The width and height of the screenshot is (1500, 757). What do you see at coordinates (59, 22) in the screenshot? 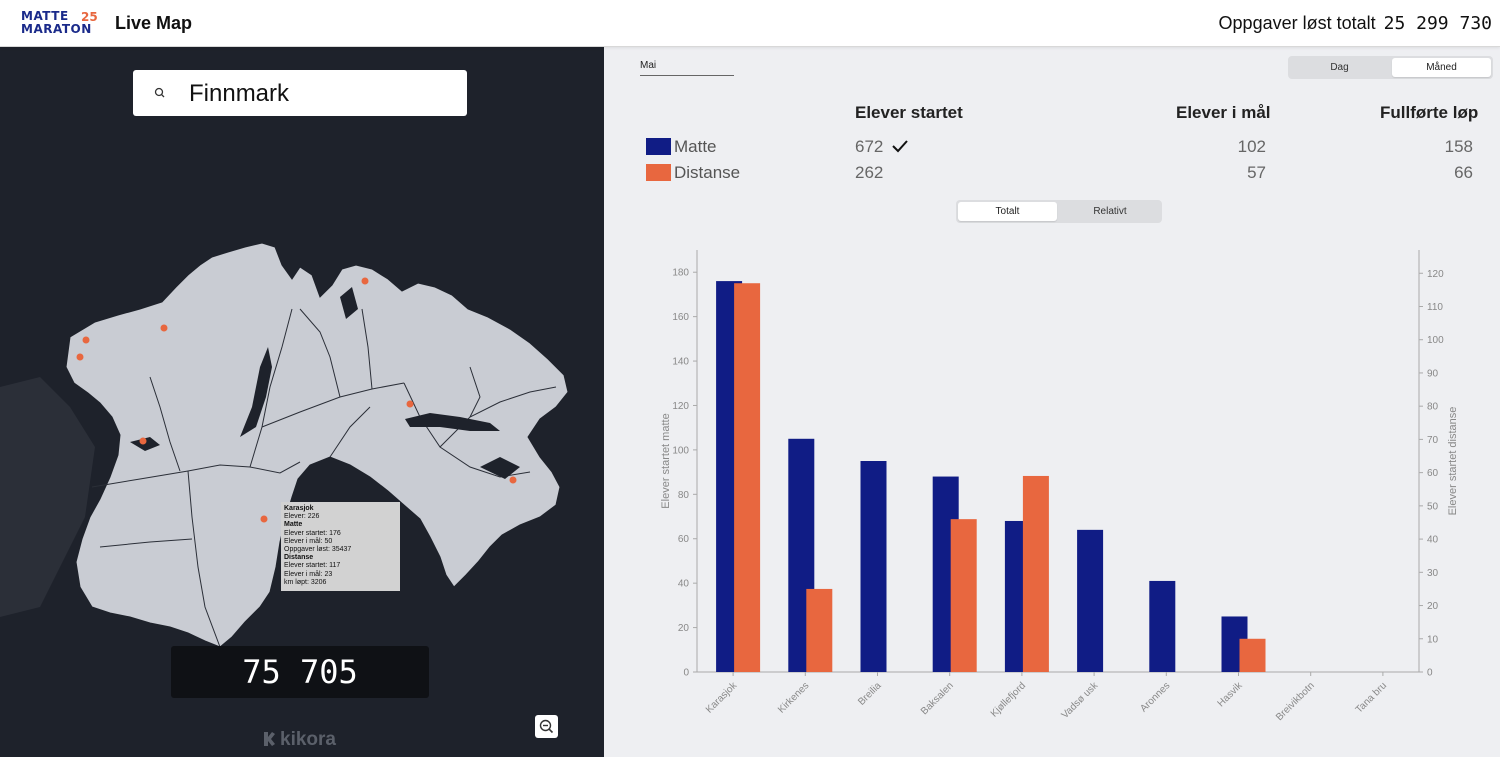
I see `mattemaraton-logo: MATTE 25 MARATON` at bounding box center [59, 22].